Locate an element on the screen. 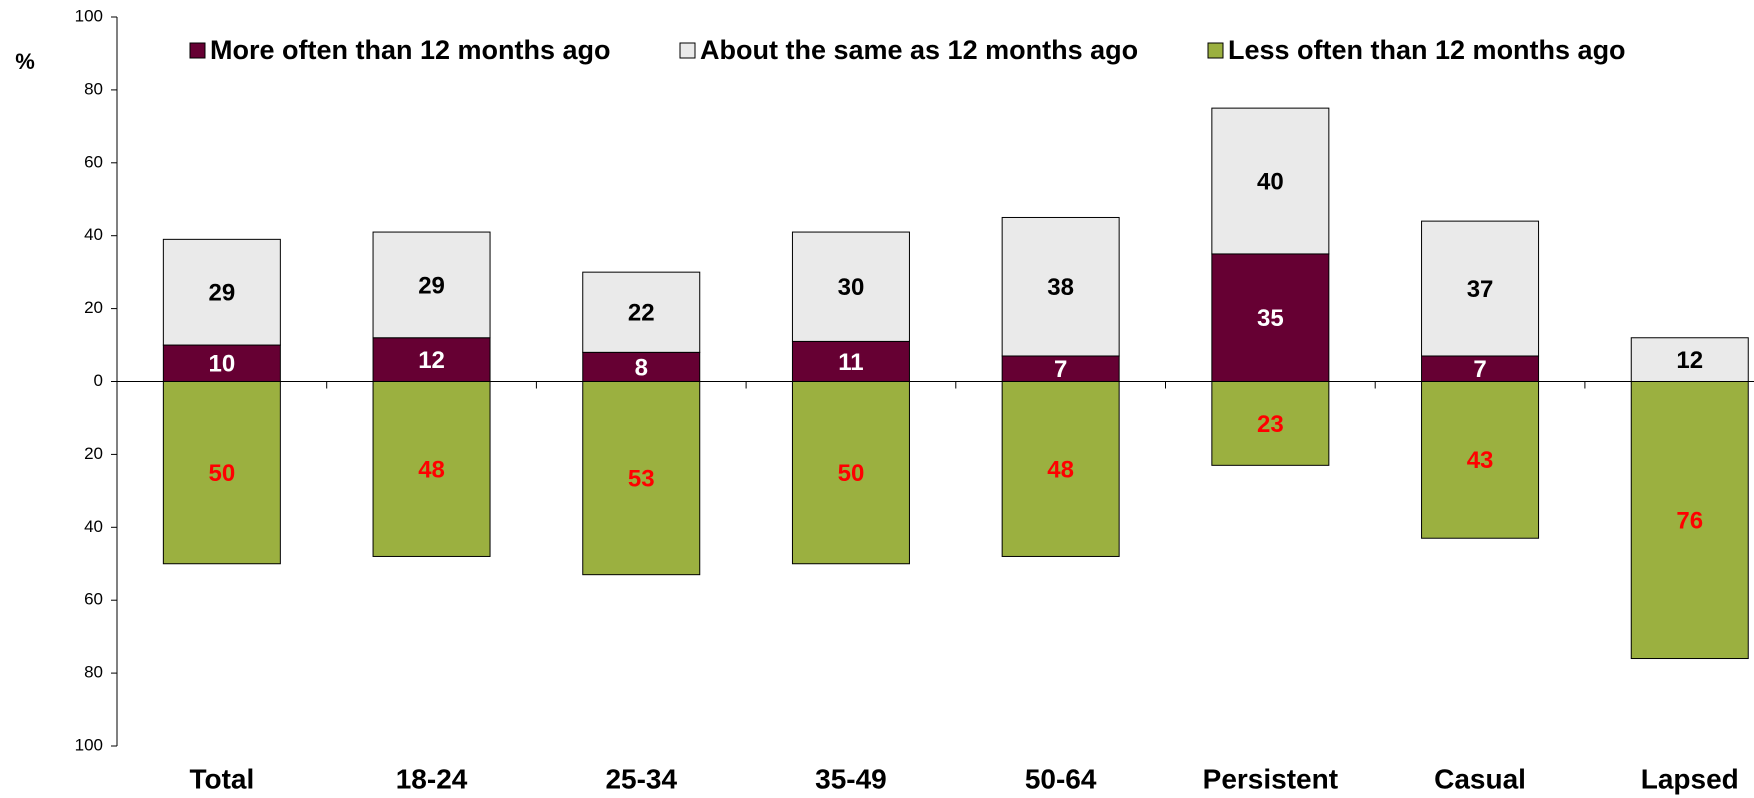 The height and width of the screenshot is (798, 1754). data-label: 35 is located at coordinates (1270, 318).